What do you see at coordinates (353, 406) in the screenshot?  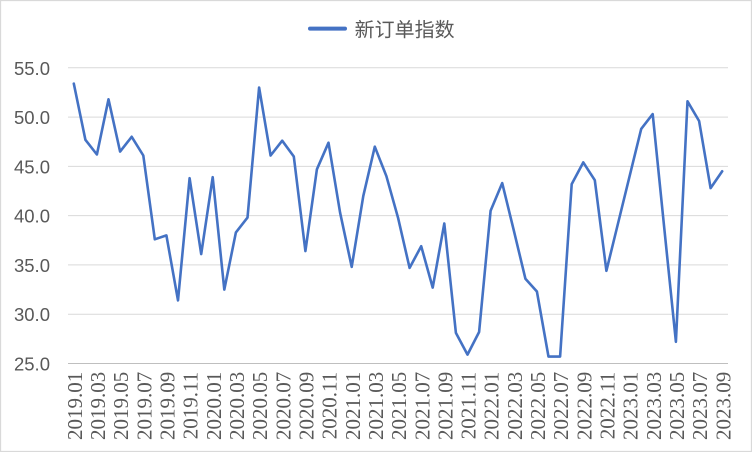 I see `svg-text: 2021.01` at bounding box center [353, 406].